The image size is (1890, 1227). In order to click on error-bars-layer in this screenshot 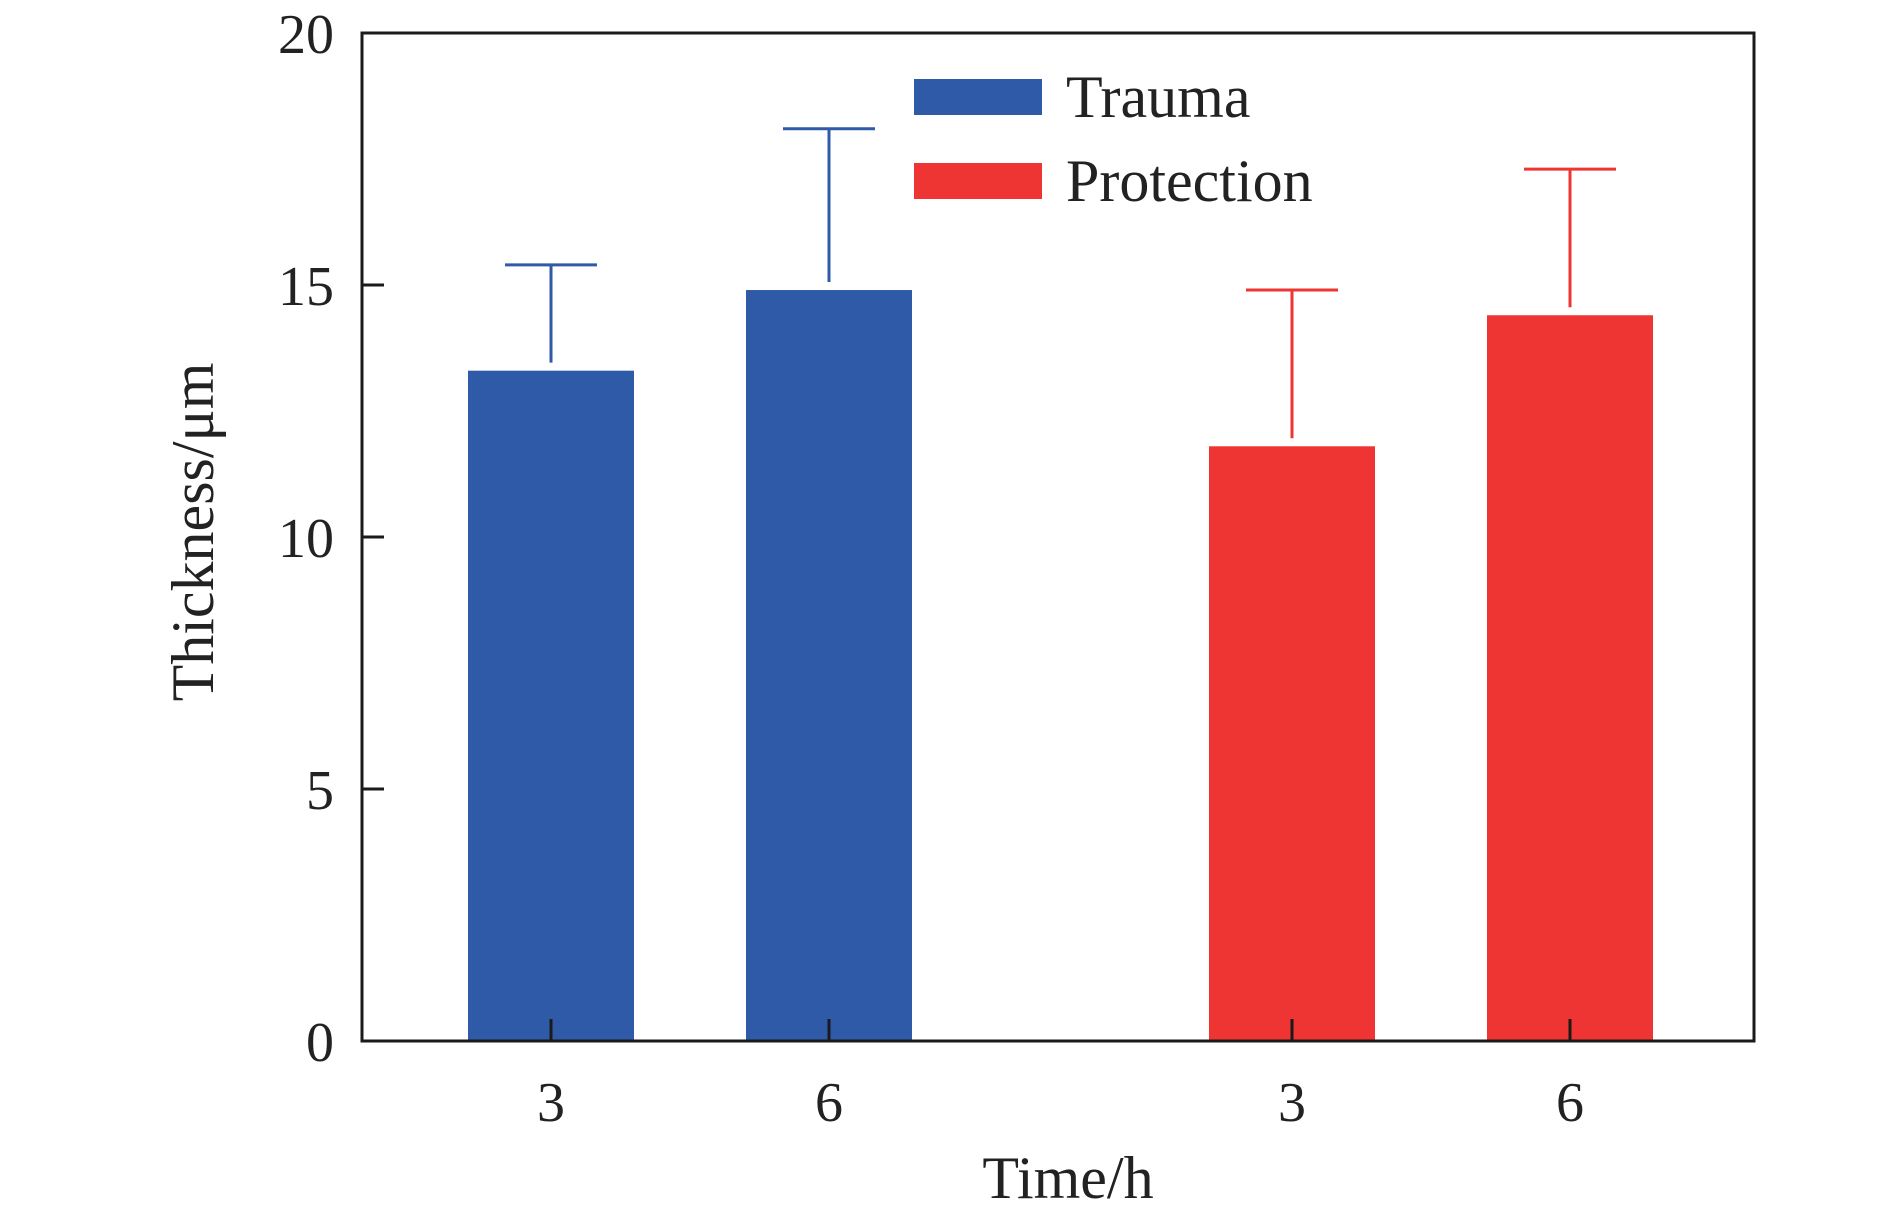, I will do `click(1060, 283)`.